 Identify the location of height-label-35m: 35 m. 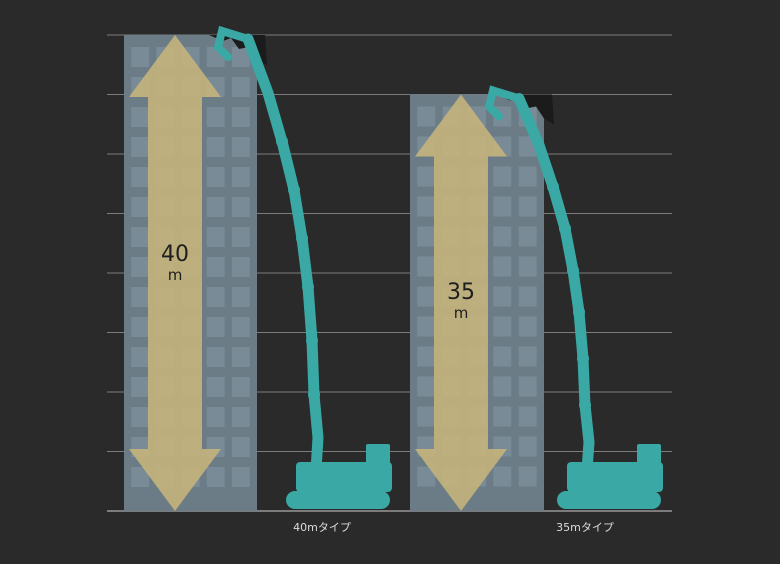
(461, 301).